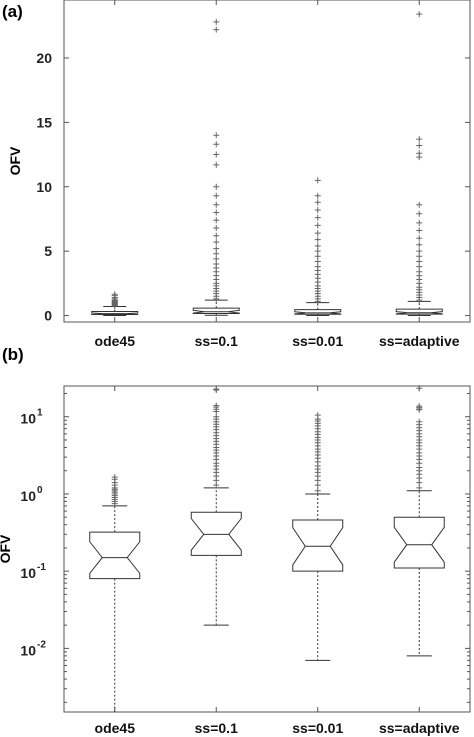 The image size is (474, 737). I want to click on y-tick-exponent: 0, so click(40, 490).